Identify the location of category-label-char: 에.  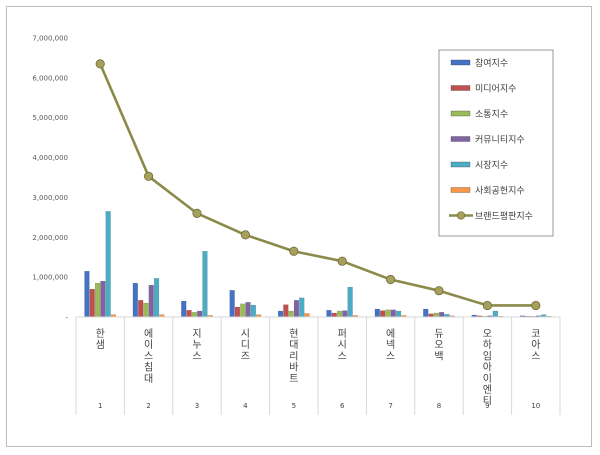
(148, 334).